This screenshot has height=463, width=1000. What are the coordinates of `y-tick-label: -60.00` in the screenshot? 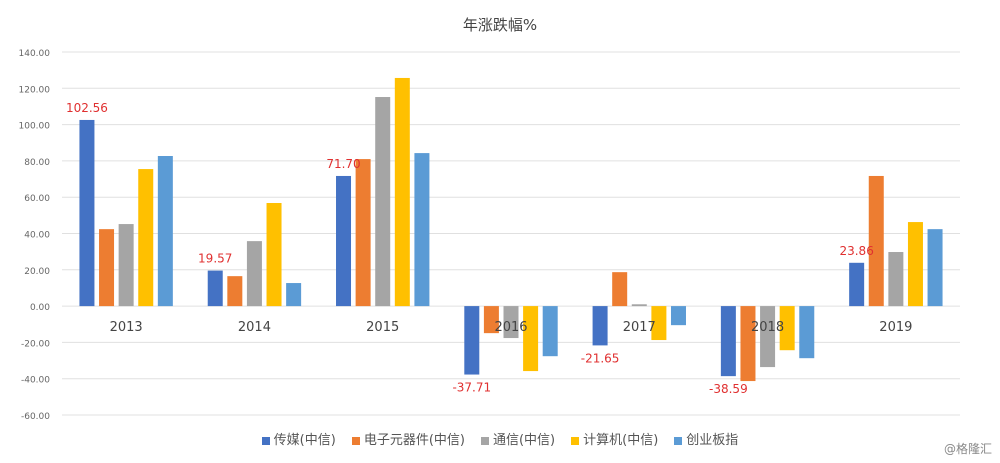 It's located at (35, 417).